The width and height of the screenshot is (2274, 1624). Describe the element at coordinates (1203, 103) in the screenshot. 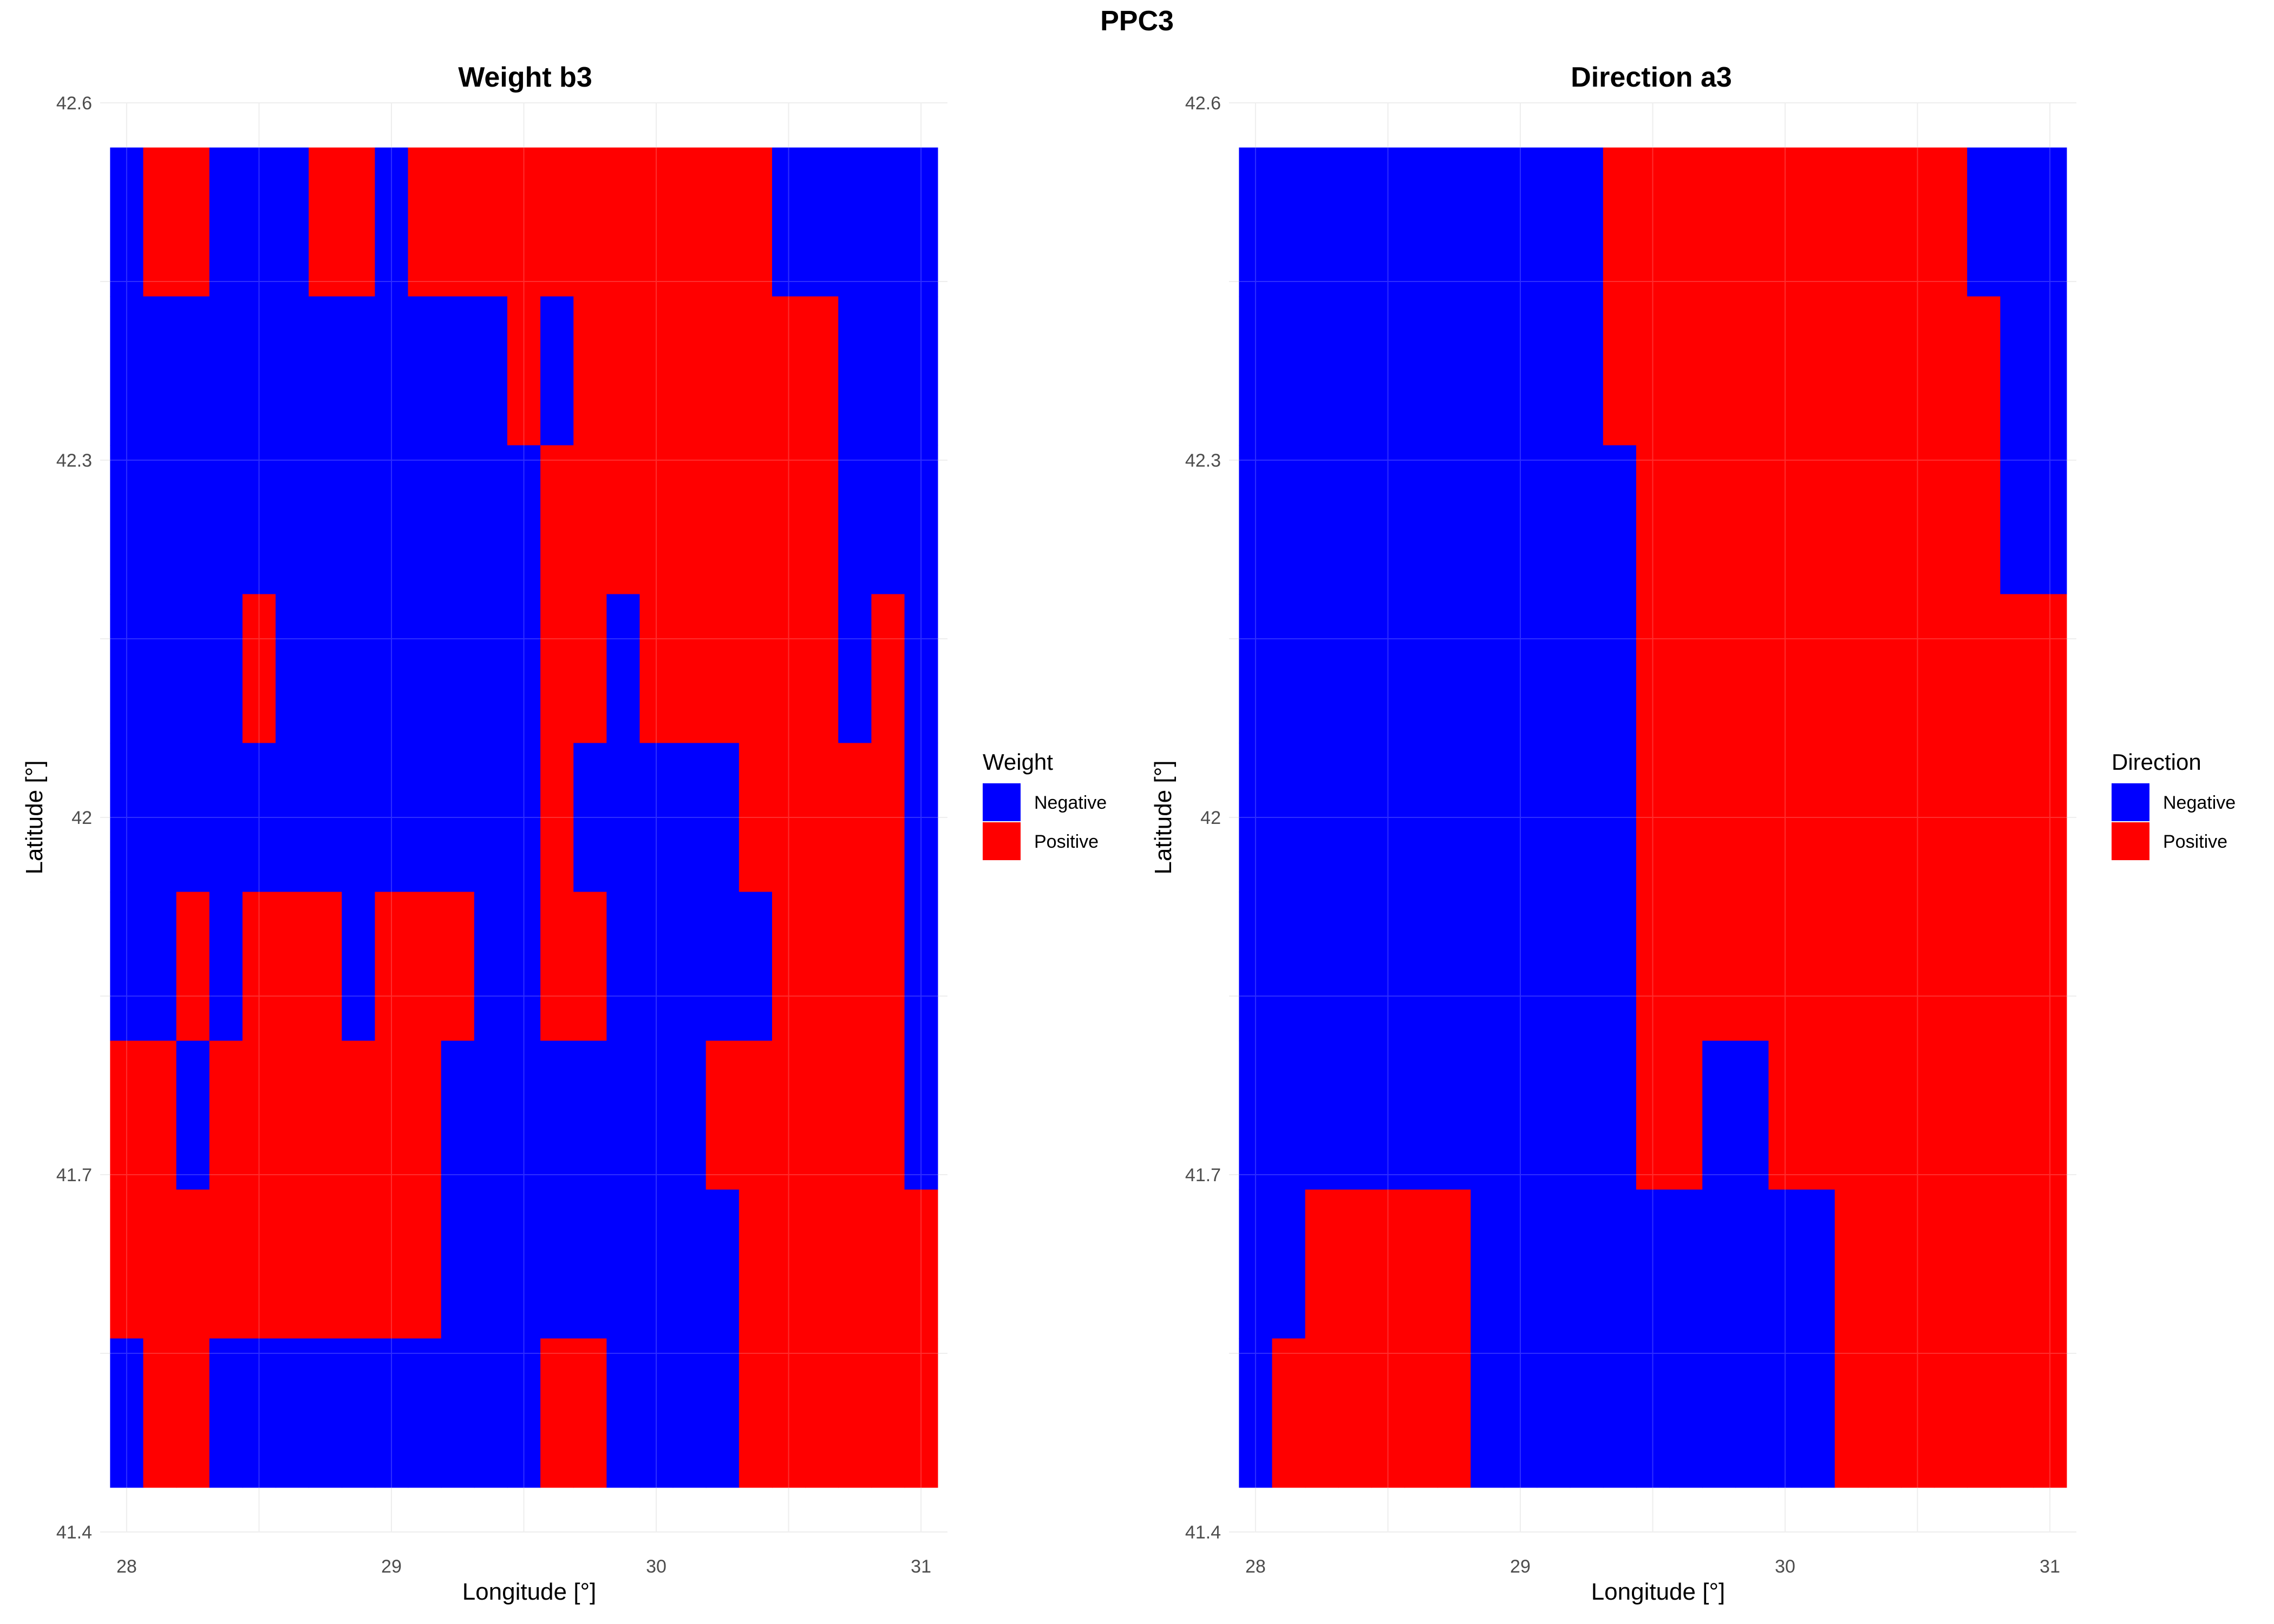

I see `y-tick-label: 42.6` at that location.